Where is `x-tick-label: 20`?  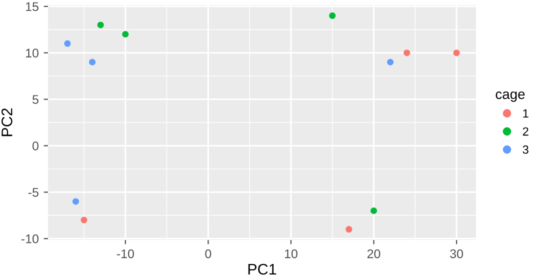
x-tick-label: 20 is located at coordinates (373, 253).